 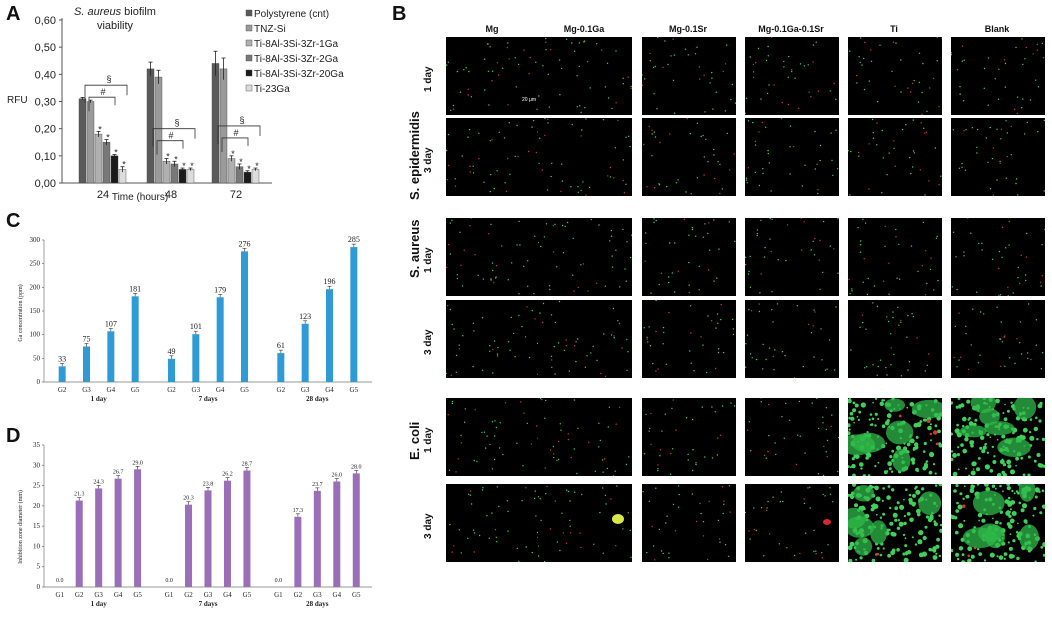 I want to click on data-label: 101, so click(x=196, y=326).